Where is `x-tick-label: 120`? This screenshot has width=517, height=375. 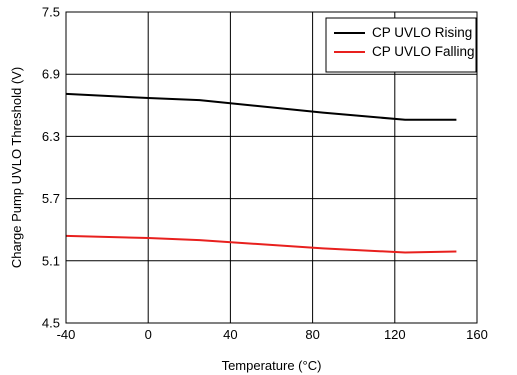
x-tick-label: 120 is located at coordinates (395, 334).